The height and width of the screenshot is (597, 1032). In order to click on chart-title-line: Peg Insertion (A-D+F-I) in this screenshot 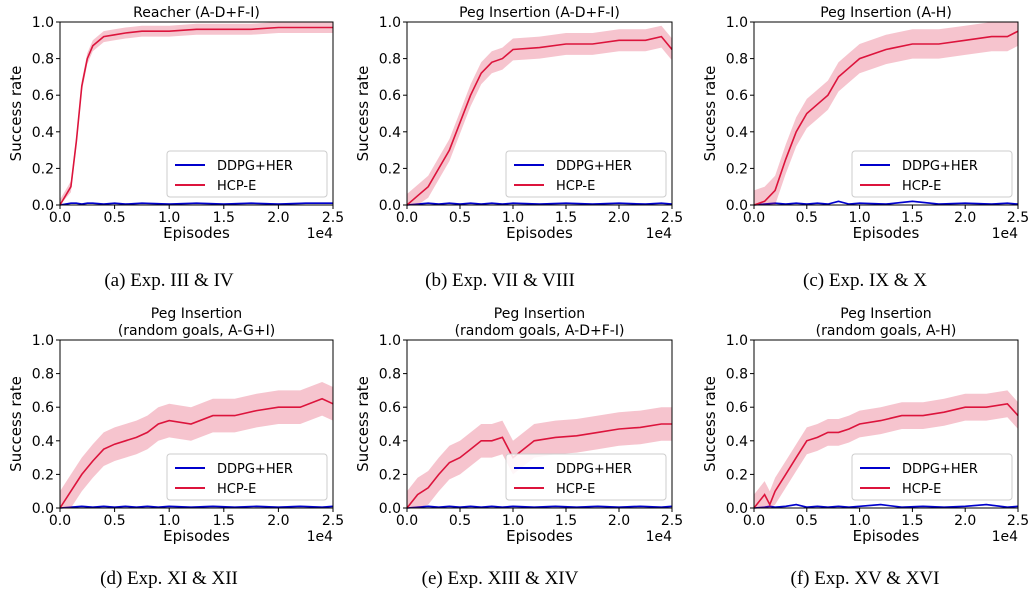, I will do `click(539, 13)`.